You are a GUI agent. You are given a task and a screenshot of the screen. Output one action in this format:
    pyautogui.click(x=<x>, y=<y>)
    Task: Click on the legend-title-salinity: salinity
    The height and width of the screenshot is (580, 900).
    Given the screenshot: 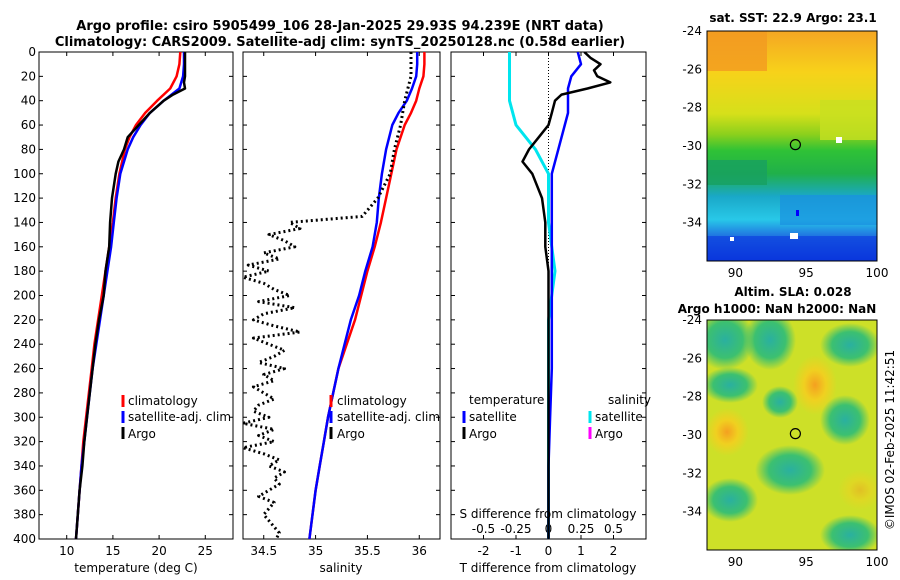 What is the action you would take?
    pyautogui.click(x=629, y=400)
    